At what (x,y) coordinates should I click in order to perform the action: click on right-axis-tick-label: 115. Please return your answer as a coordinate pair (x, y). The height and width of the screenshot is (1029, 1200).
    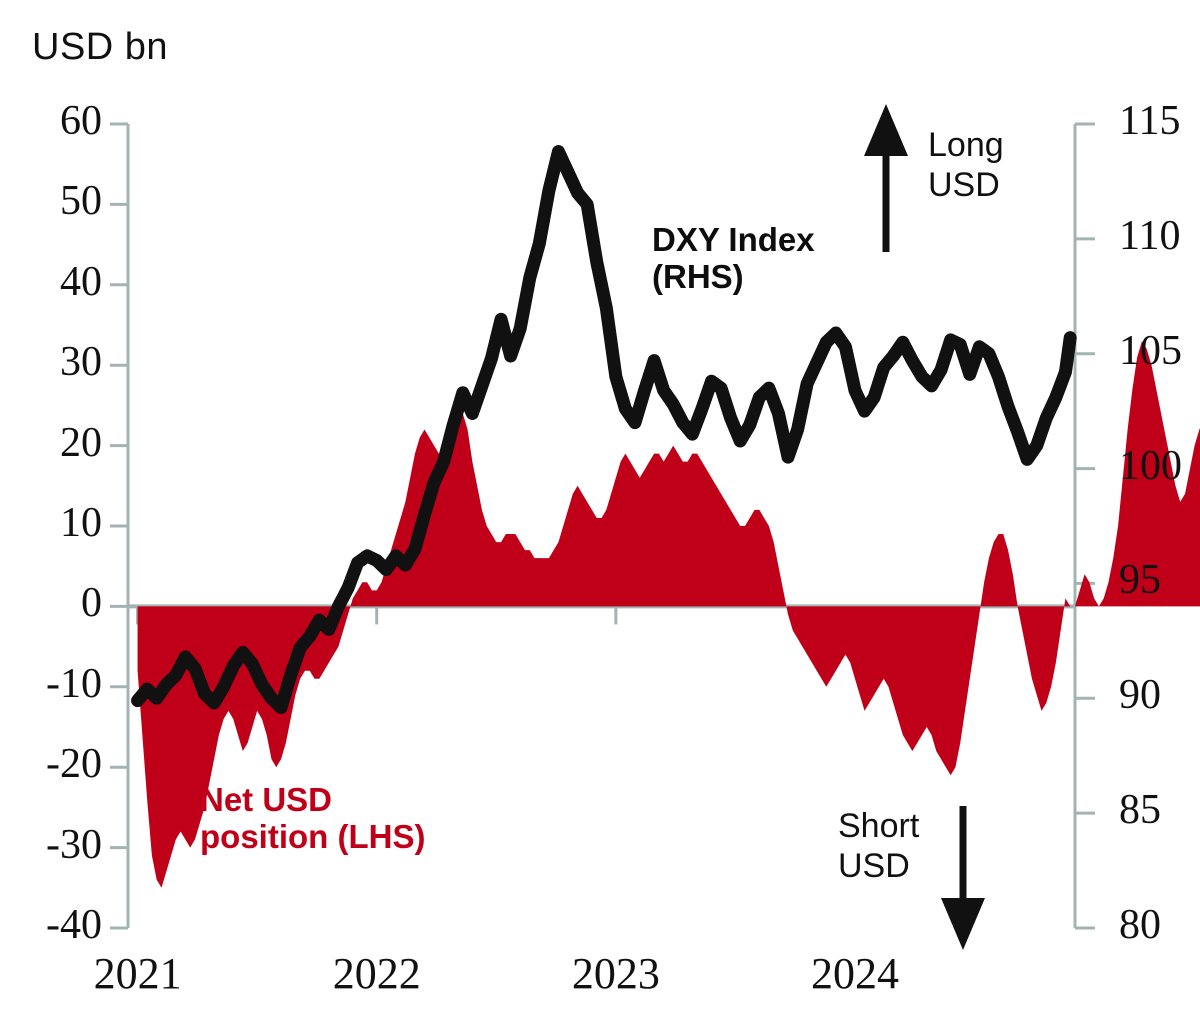
    Looking at the image, I should click on (1150, 121).